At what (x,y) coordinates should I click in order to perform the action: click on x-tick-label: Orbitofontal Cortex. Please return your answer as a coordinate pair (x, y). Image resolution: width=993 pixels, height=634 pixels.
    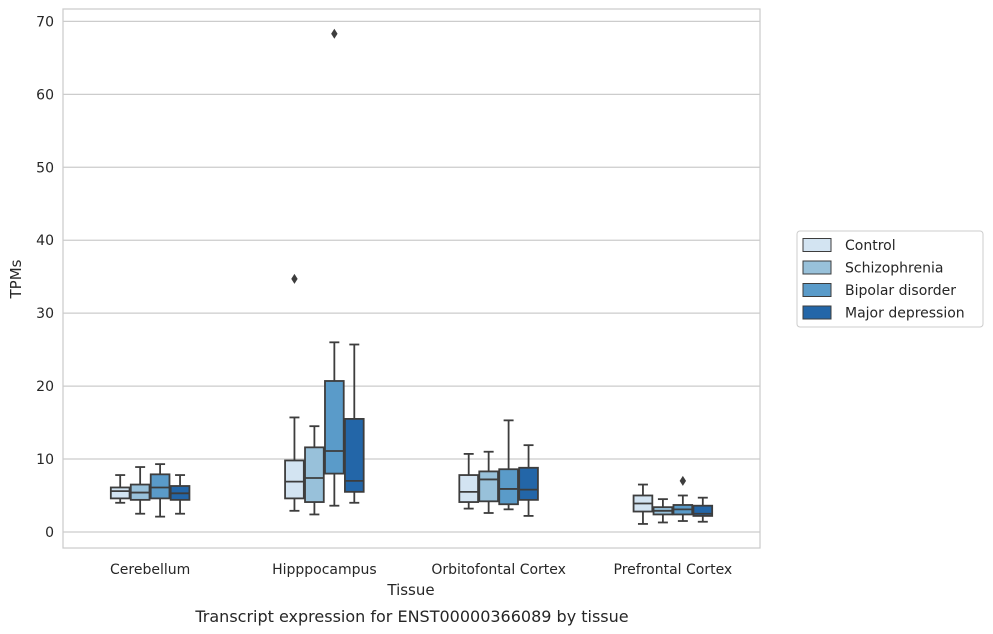
    Looking at the image, I should click on (498, 570).